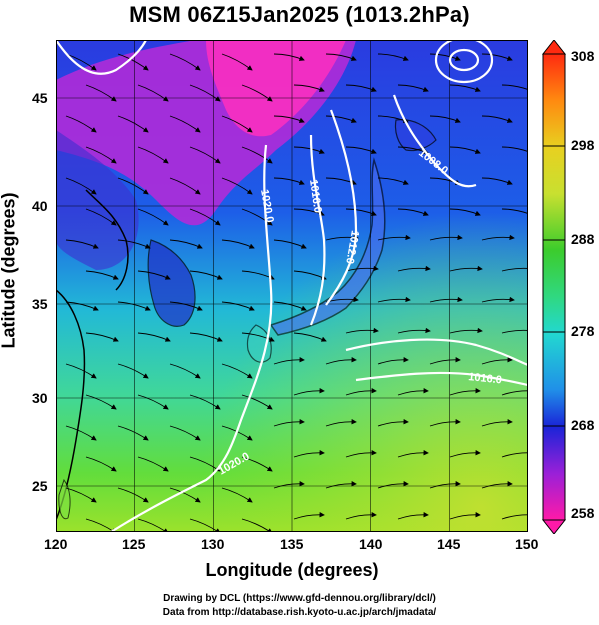 This screenshot has height=625, width=599. I want to click on colorbar-label: 258, so click(583, 513).